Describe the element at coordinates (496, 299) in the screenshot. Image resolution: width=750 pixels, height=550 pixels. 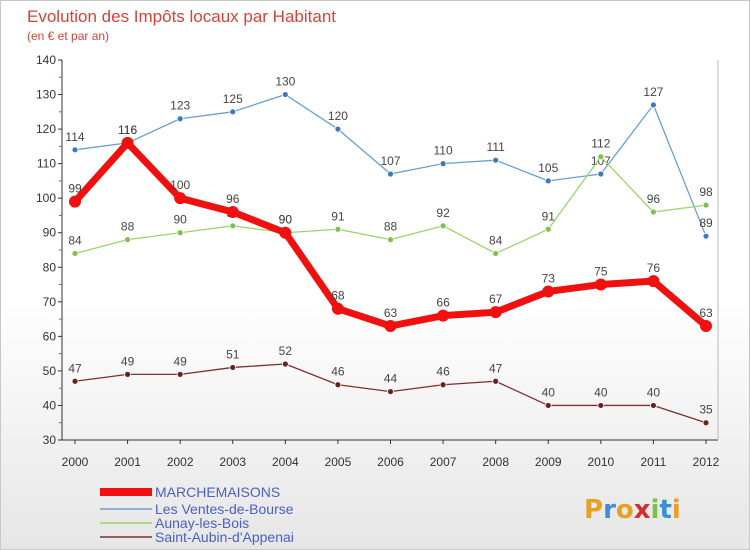
I see `data-label: 67` at that location.